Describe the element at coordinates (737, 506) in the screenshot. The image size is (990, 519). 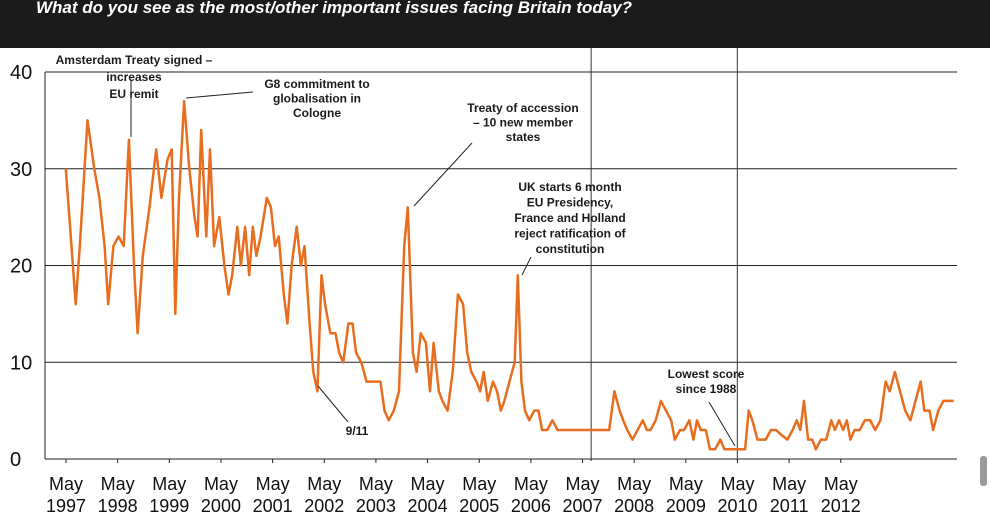
I see `x-tick-year: 2010` at that location.